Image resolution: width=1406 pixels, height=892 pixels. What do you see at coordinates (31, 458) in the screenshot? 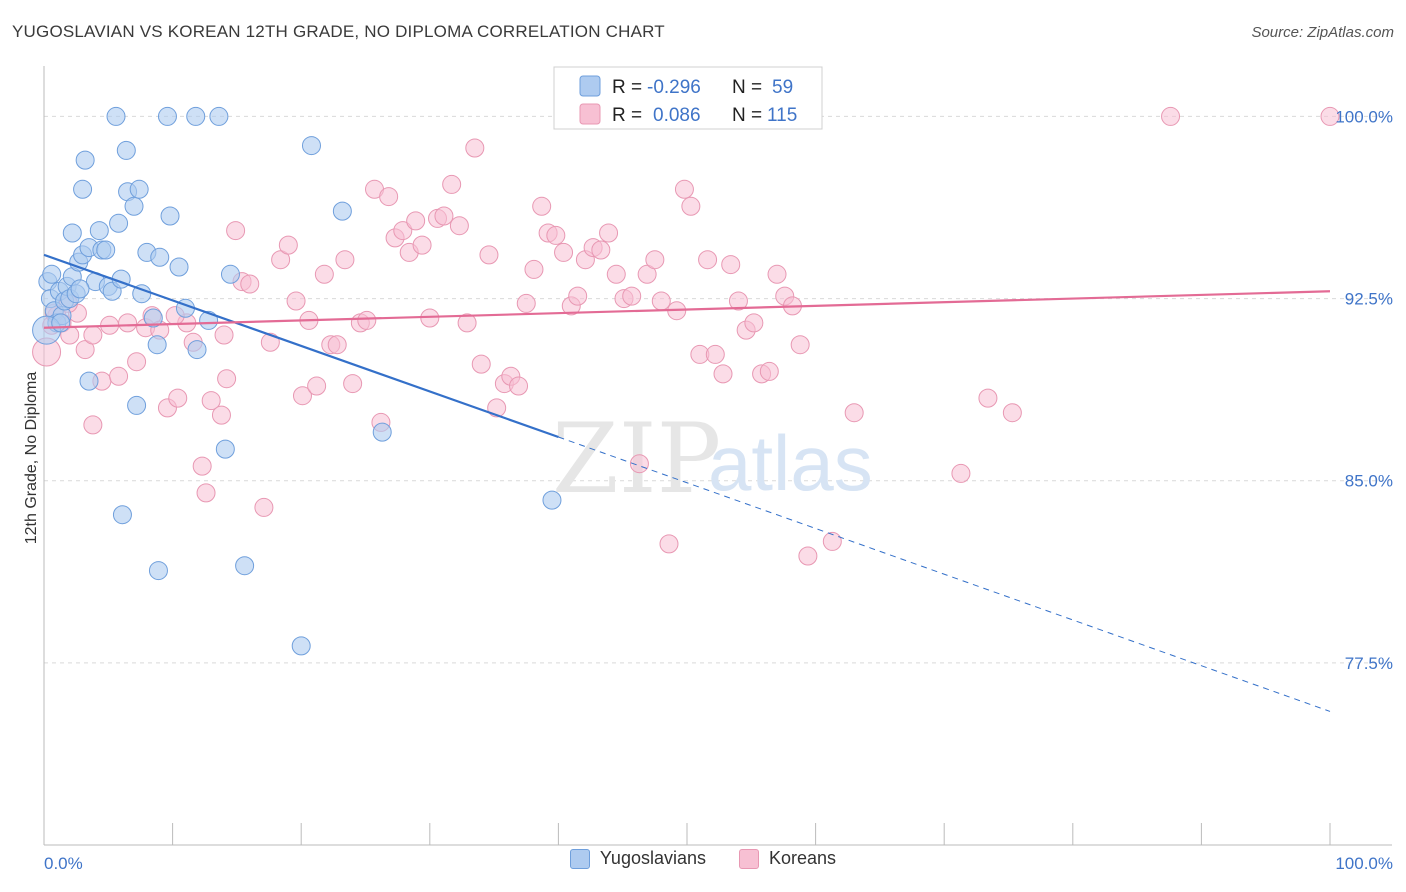
I see `y-axis-label: 12th Grade, No Diploma` at bounding box center [31, 458].